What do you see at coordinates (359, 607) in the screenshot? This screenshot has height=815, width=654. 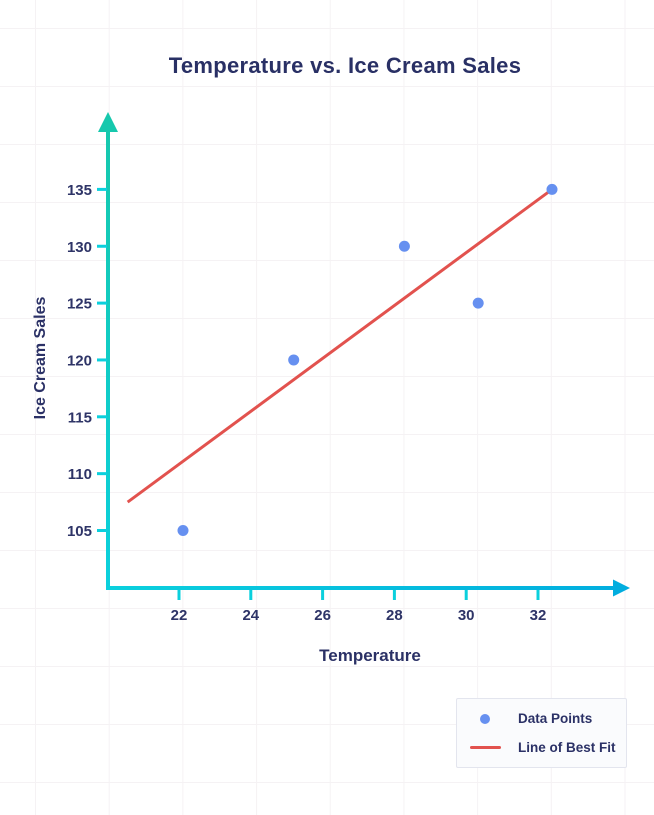 I see `x-axis-ticks: 22 24 26 28 30 32` at bounding box center [359, 607].